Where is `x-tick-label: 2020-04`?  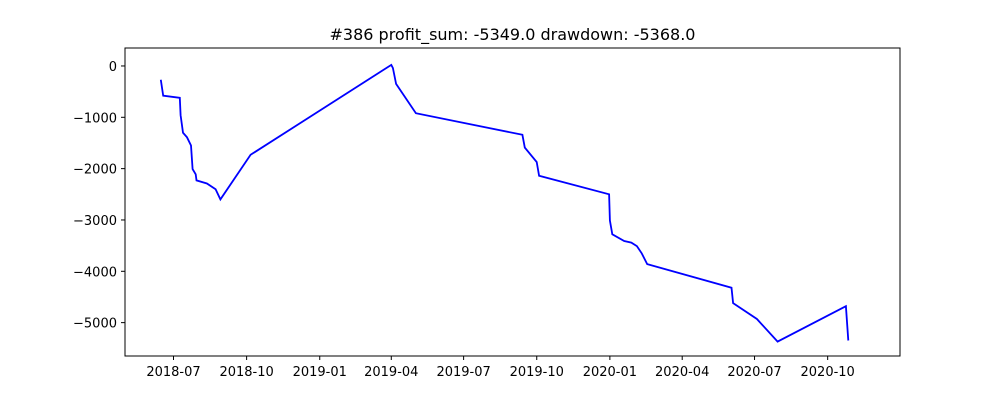 x-tick-label: 2020-04 is located at coordinates (682, 372).